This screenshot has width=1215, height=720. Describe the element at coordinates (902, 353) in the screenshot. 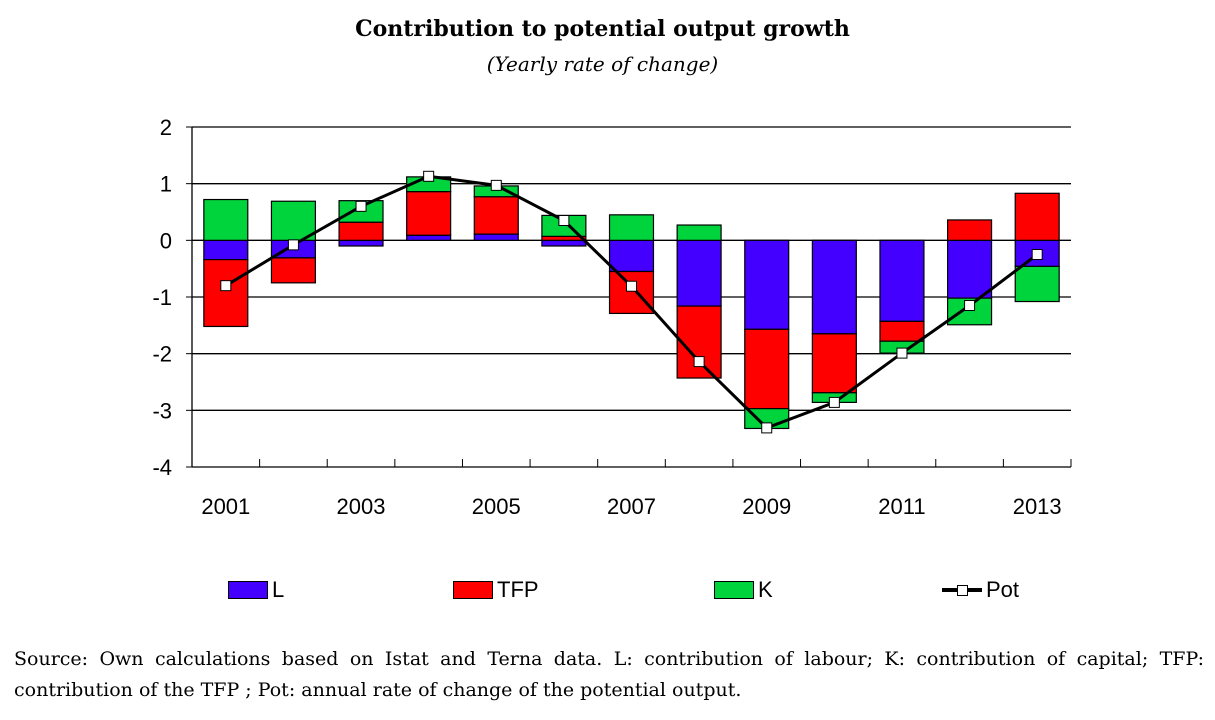

I see `pot-marker-2011` at that location.